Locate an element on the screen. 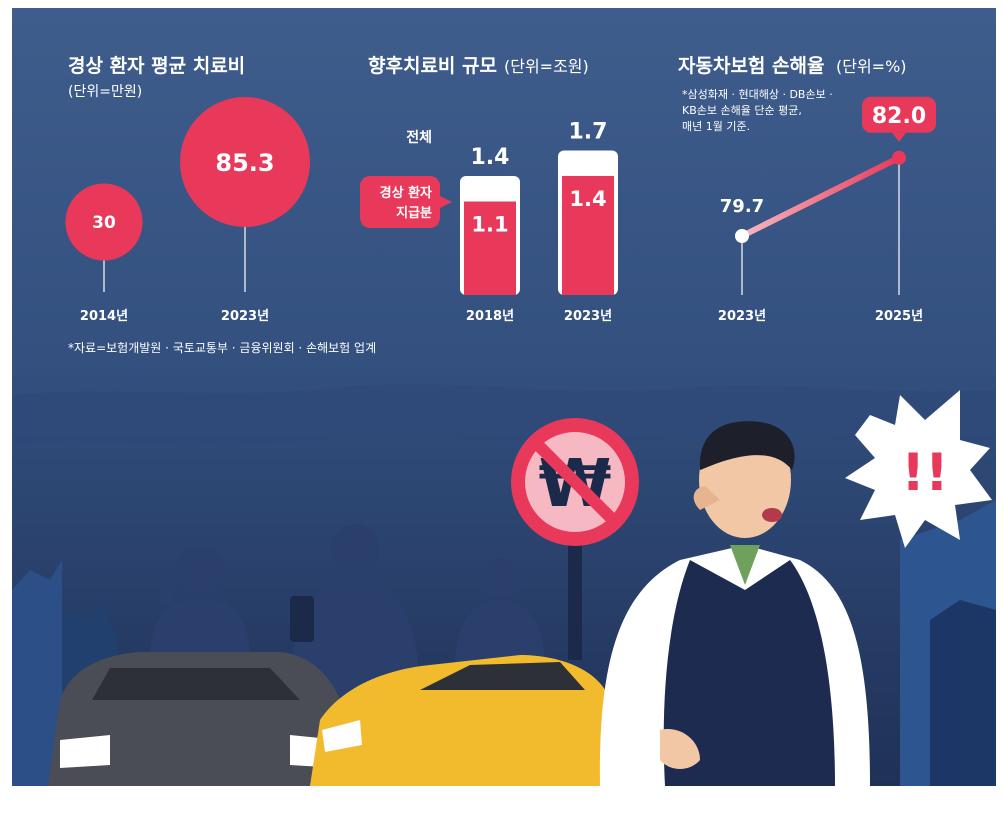 The height and width of the screenshot is (818, 1004). people-silhouettes is located at coordinates (347, 612).